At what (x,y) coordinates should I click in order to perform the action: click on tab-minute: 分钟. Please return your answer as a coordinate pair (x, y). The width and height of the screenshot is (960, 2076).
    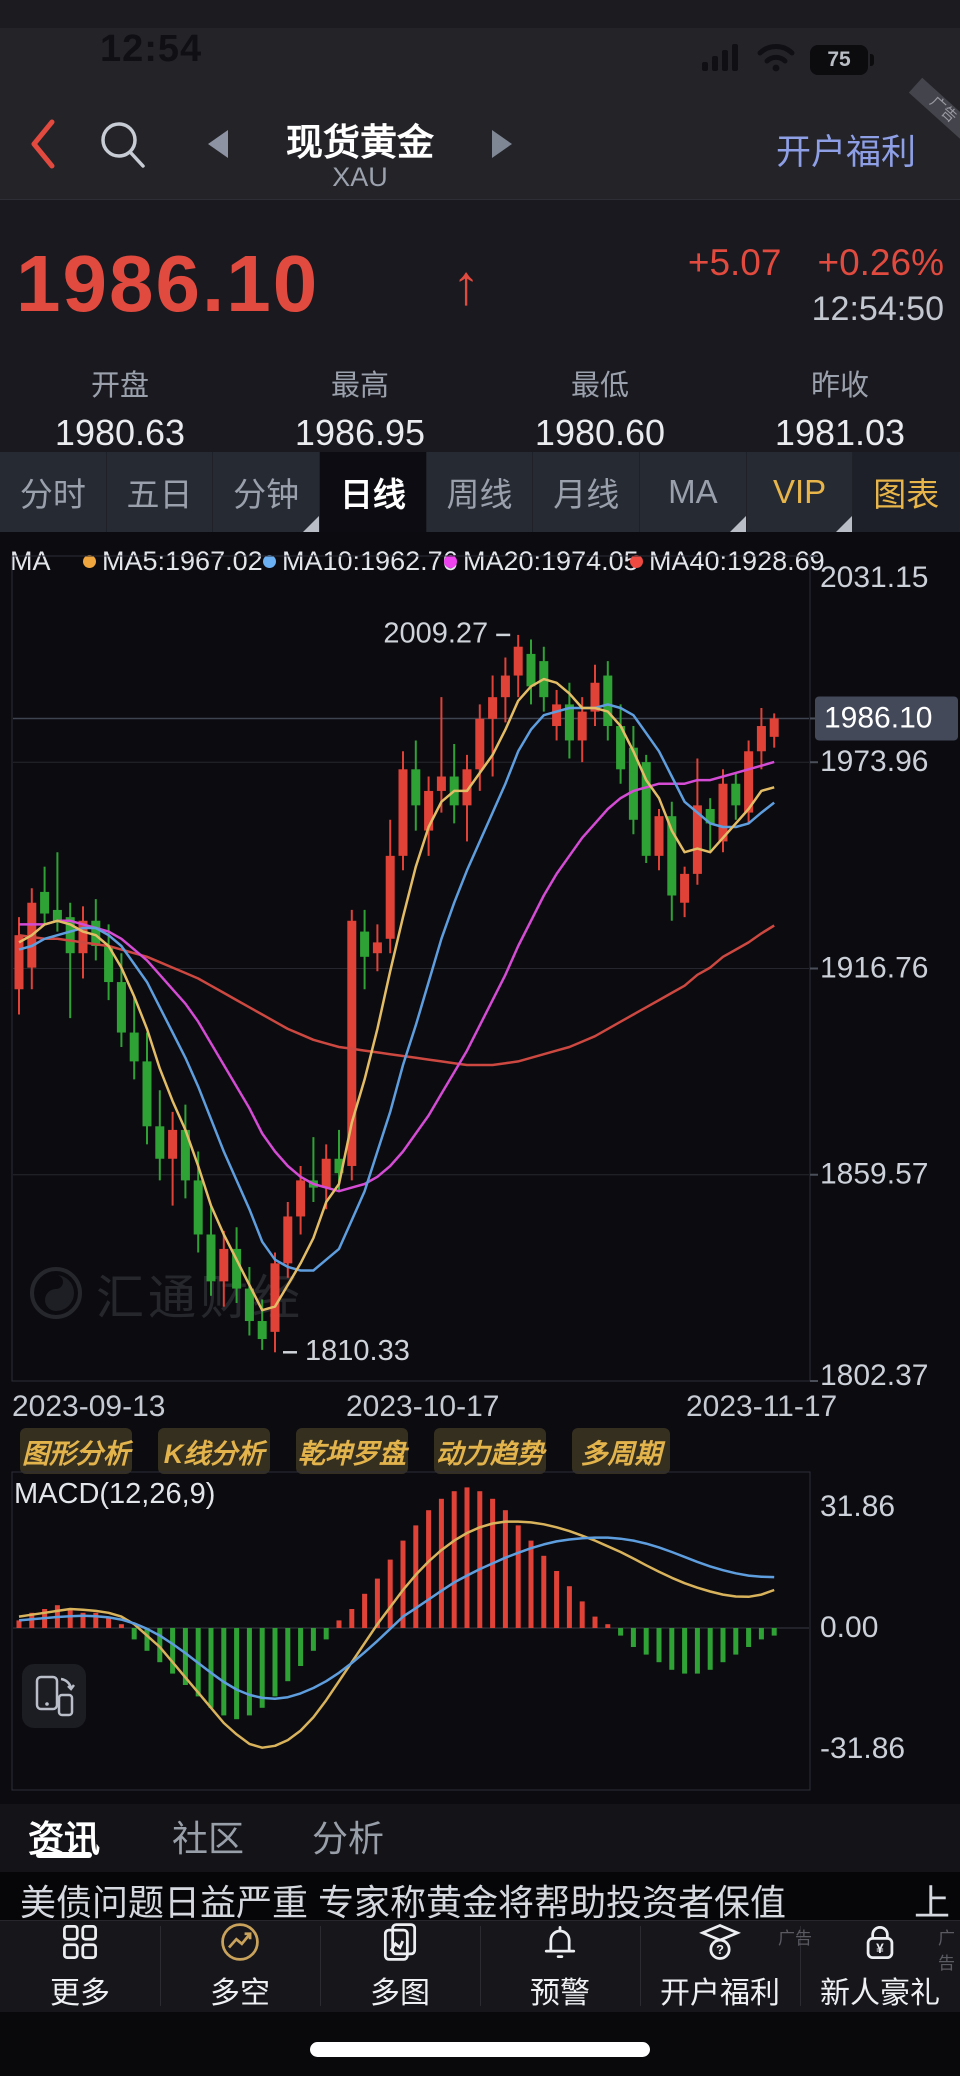
    Looking at the image, I should click on (267, 492).